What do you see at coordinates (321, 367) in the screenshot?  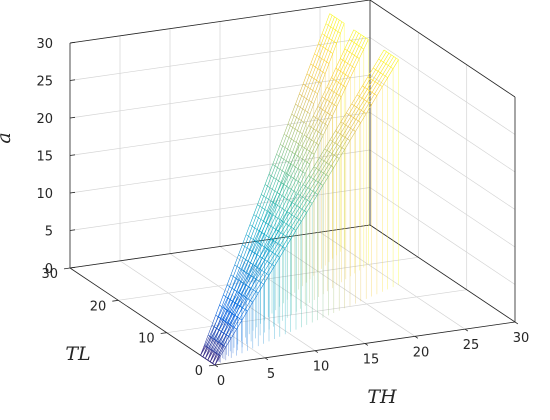 I see `x-tick-label: 10` at bounding box center [321, 367].